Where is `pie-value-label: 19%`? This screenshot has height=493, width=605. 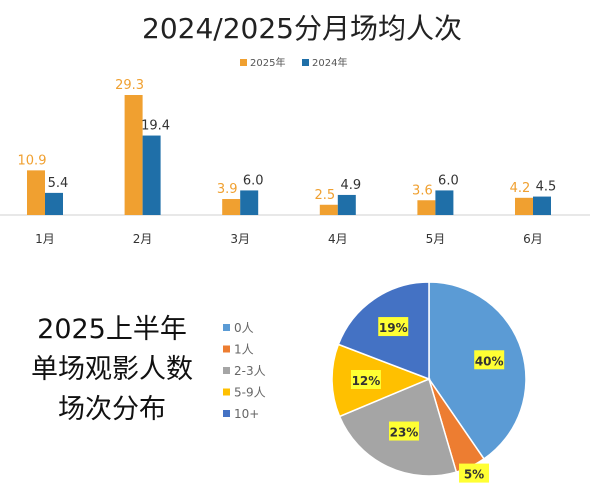
pie-value-label: 19% is located at coordinates (393, 328).